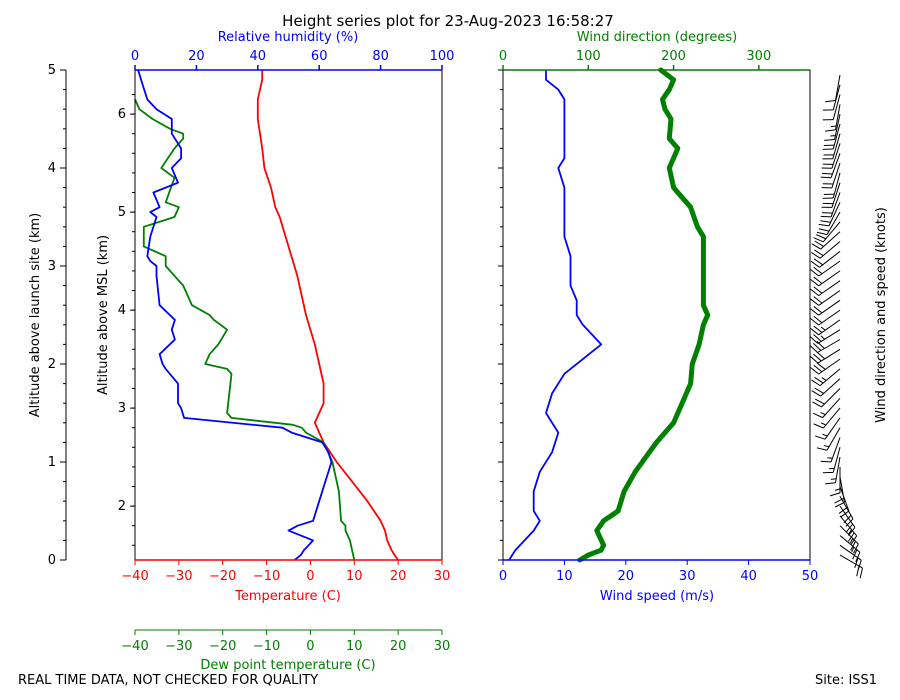 Image resolution: width=900 pixels, height=700 pixels. What do you see at coordinates (266, 576) in the screenshot?
I see `temperature-tick-label: −10` at bounding box center [266, 576].